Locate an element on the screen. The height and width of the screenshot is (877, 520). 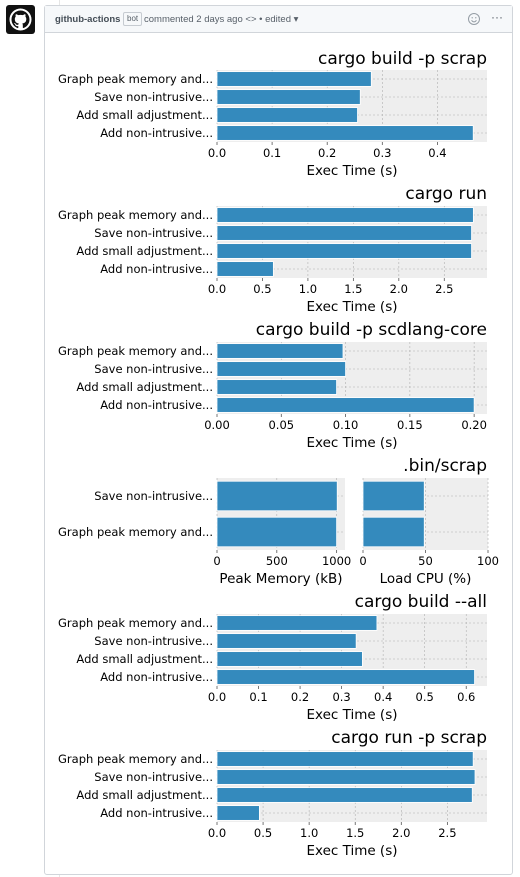
memory-panel-tick-label: 500 is located at coordinates (277, 561).